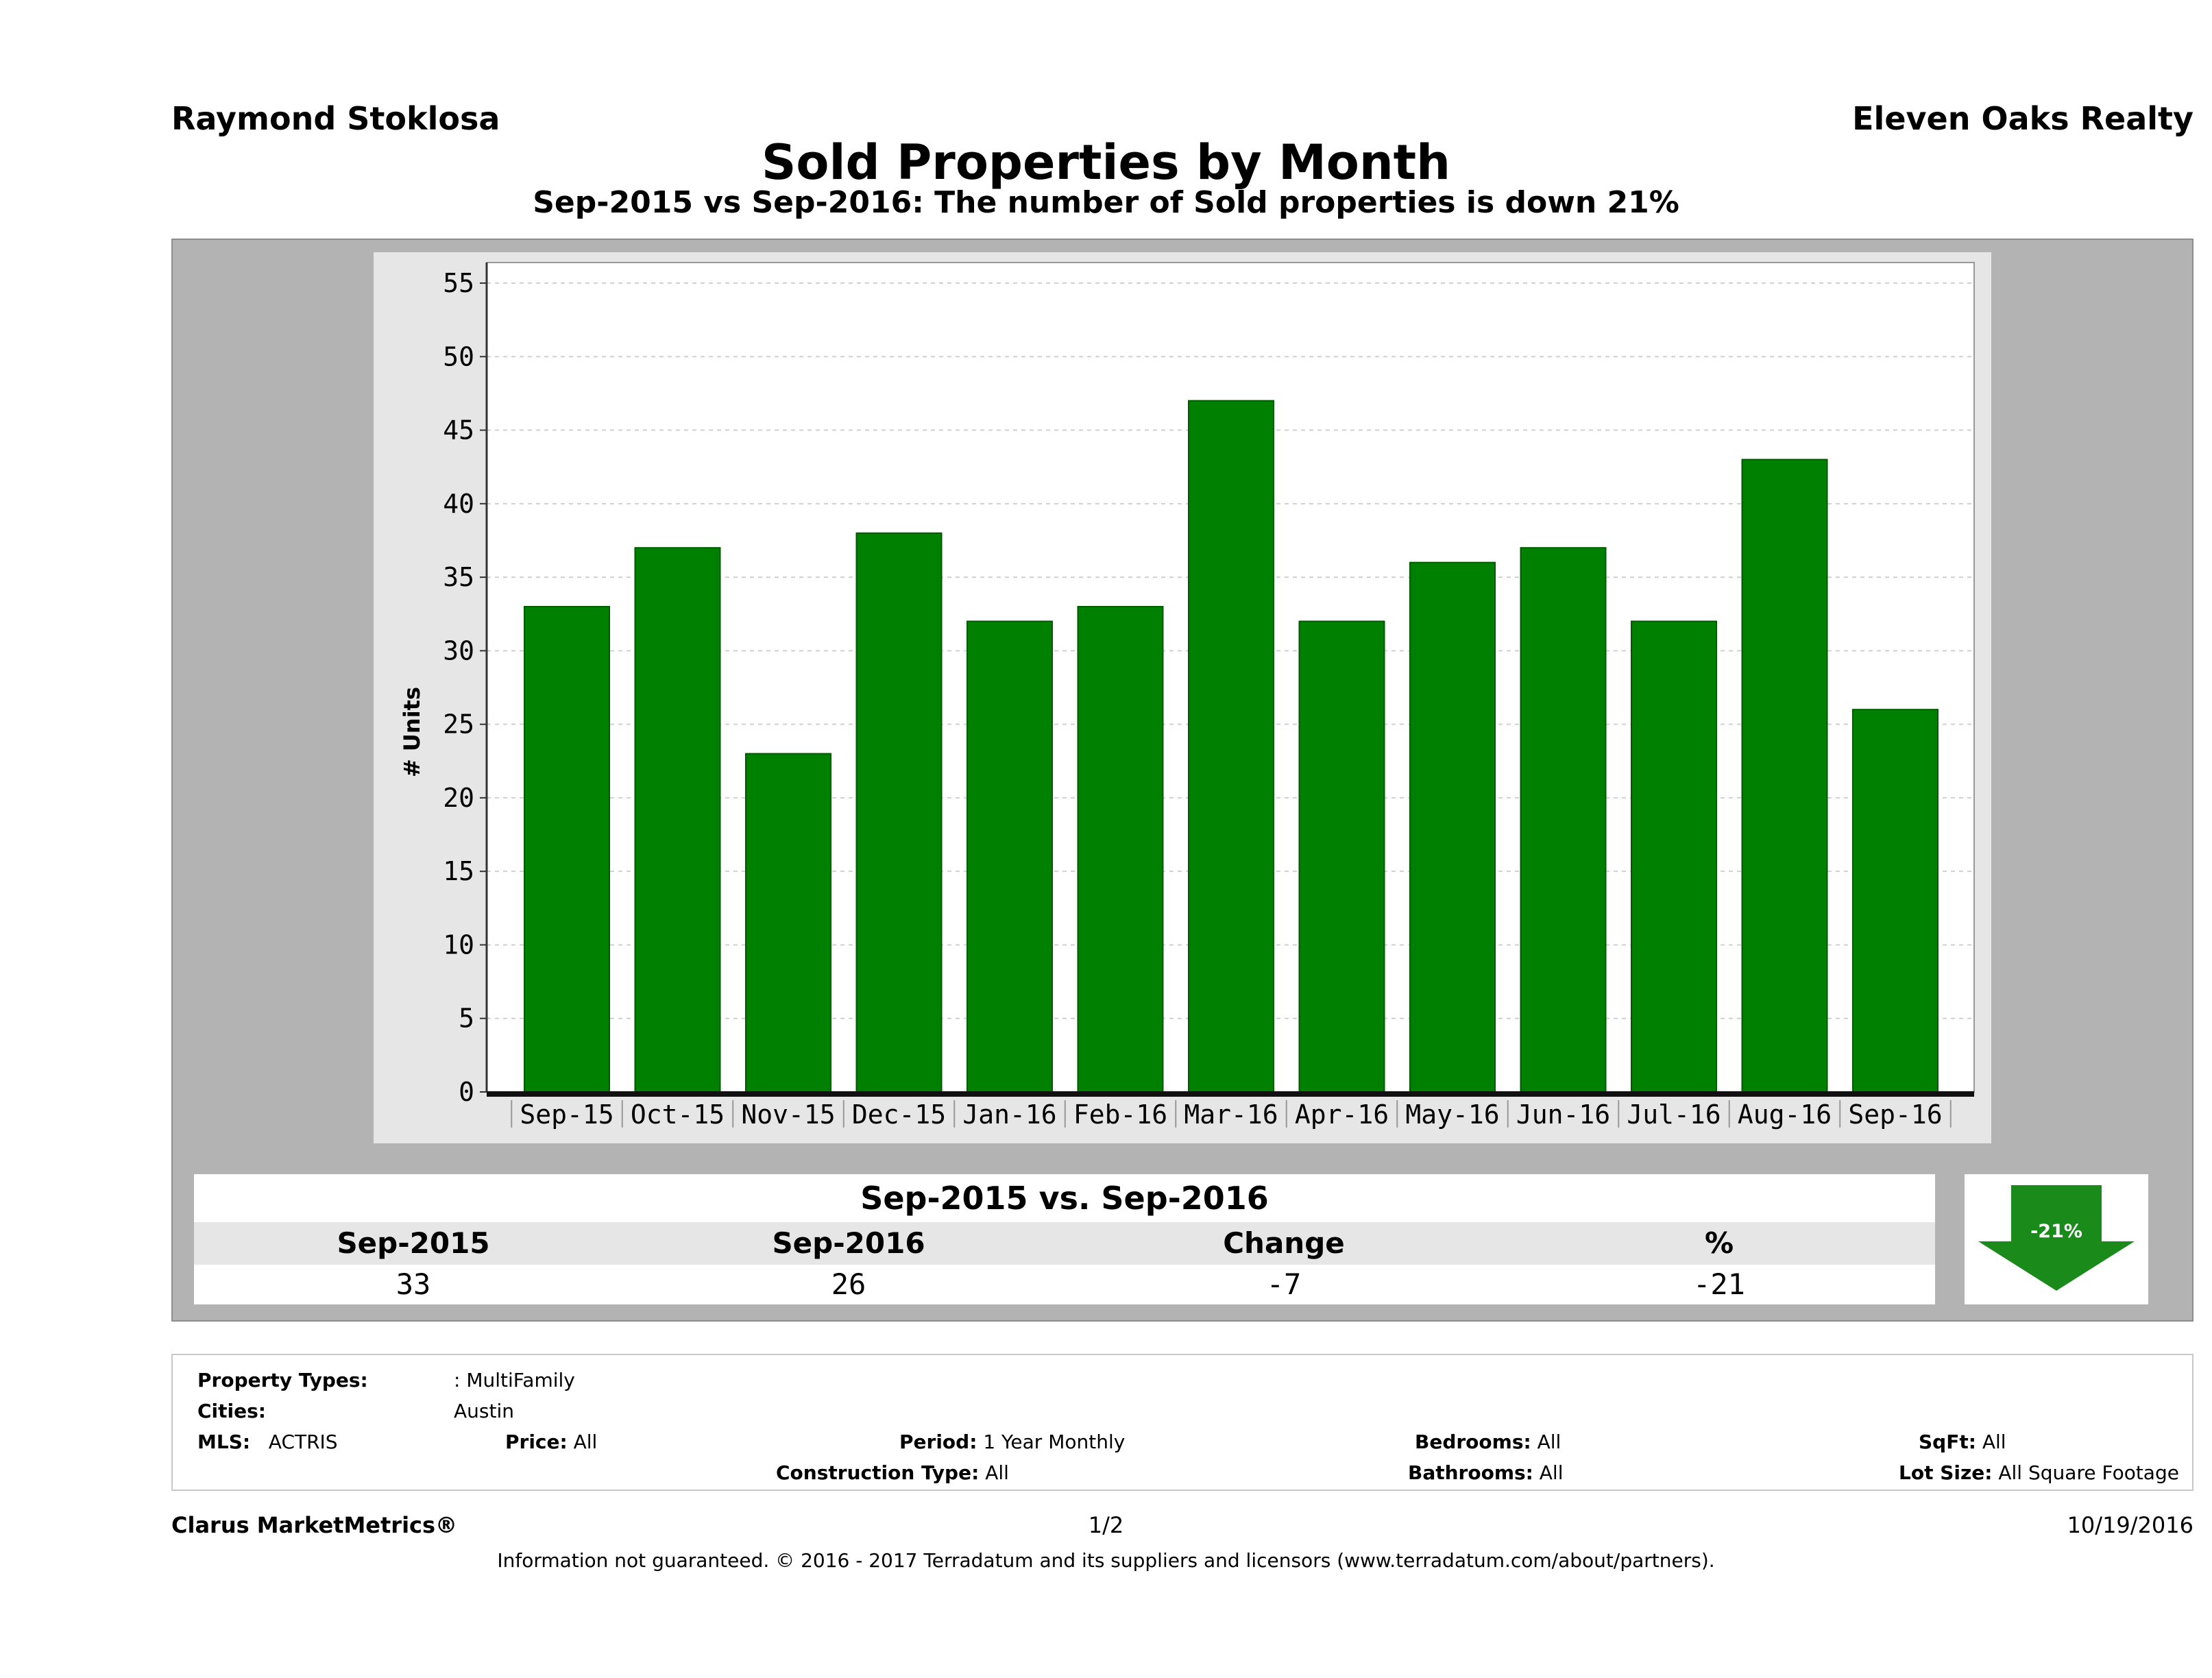 This screenshot has width=2212, height=1678. Describe the element at coordinates (467, 1019) in the screenshot. I see `y-tick-label: 5` at that location.